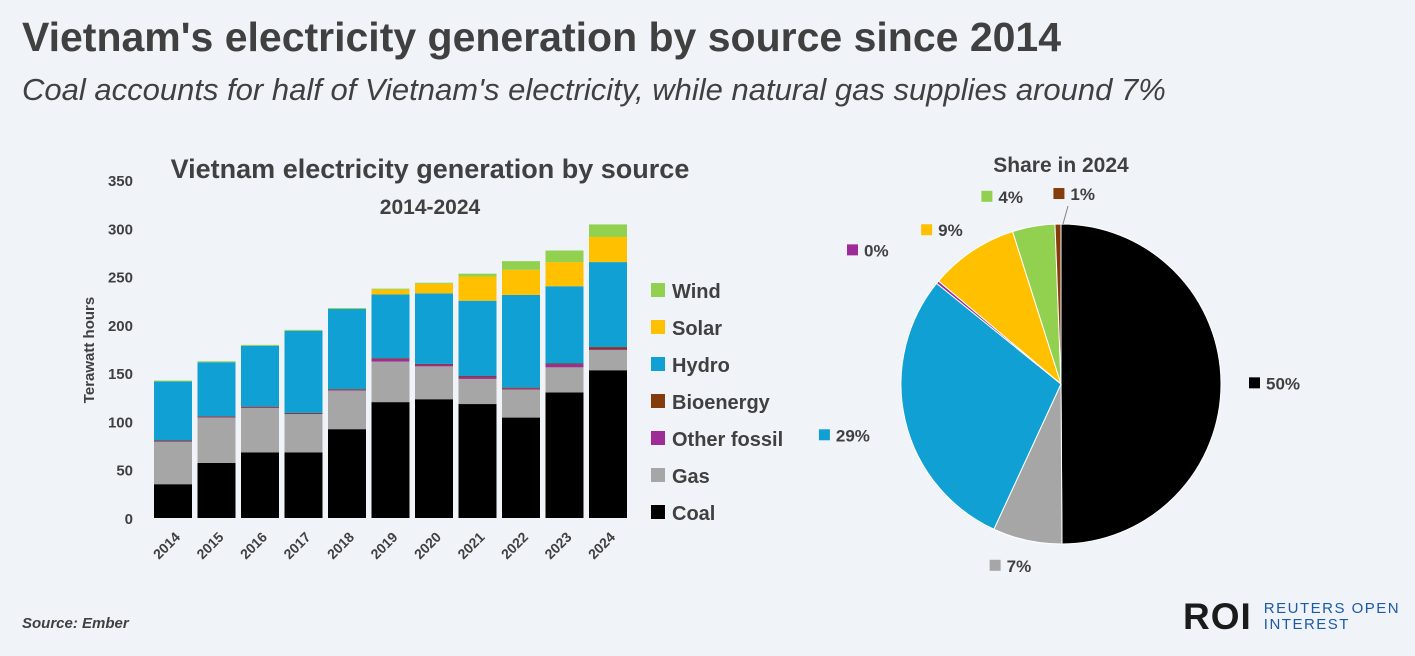  Describe the element at coordinates (1306, 624) in the screenshot. I see `brand-line-2: INTEREST` at that location.